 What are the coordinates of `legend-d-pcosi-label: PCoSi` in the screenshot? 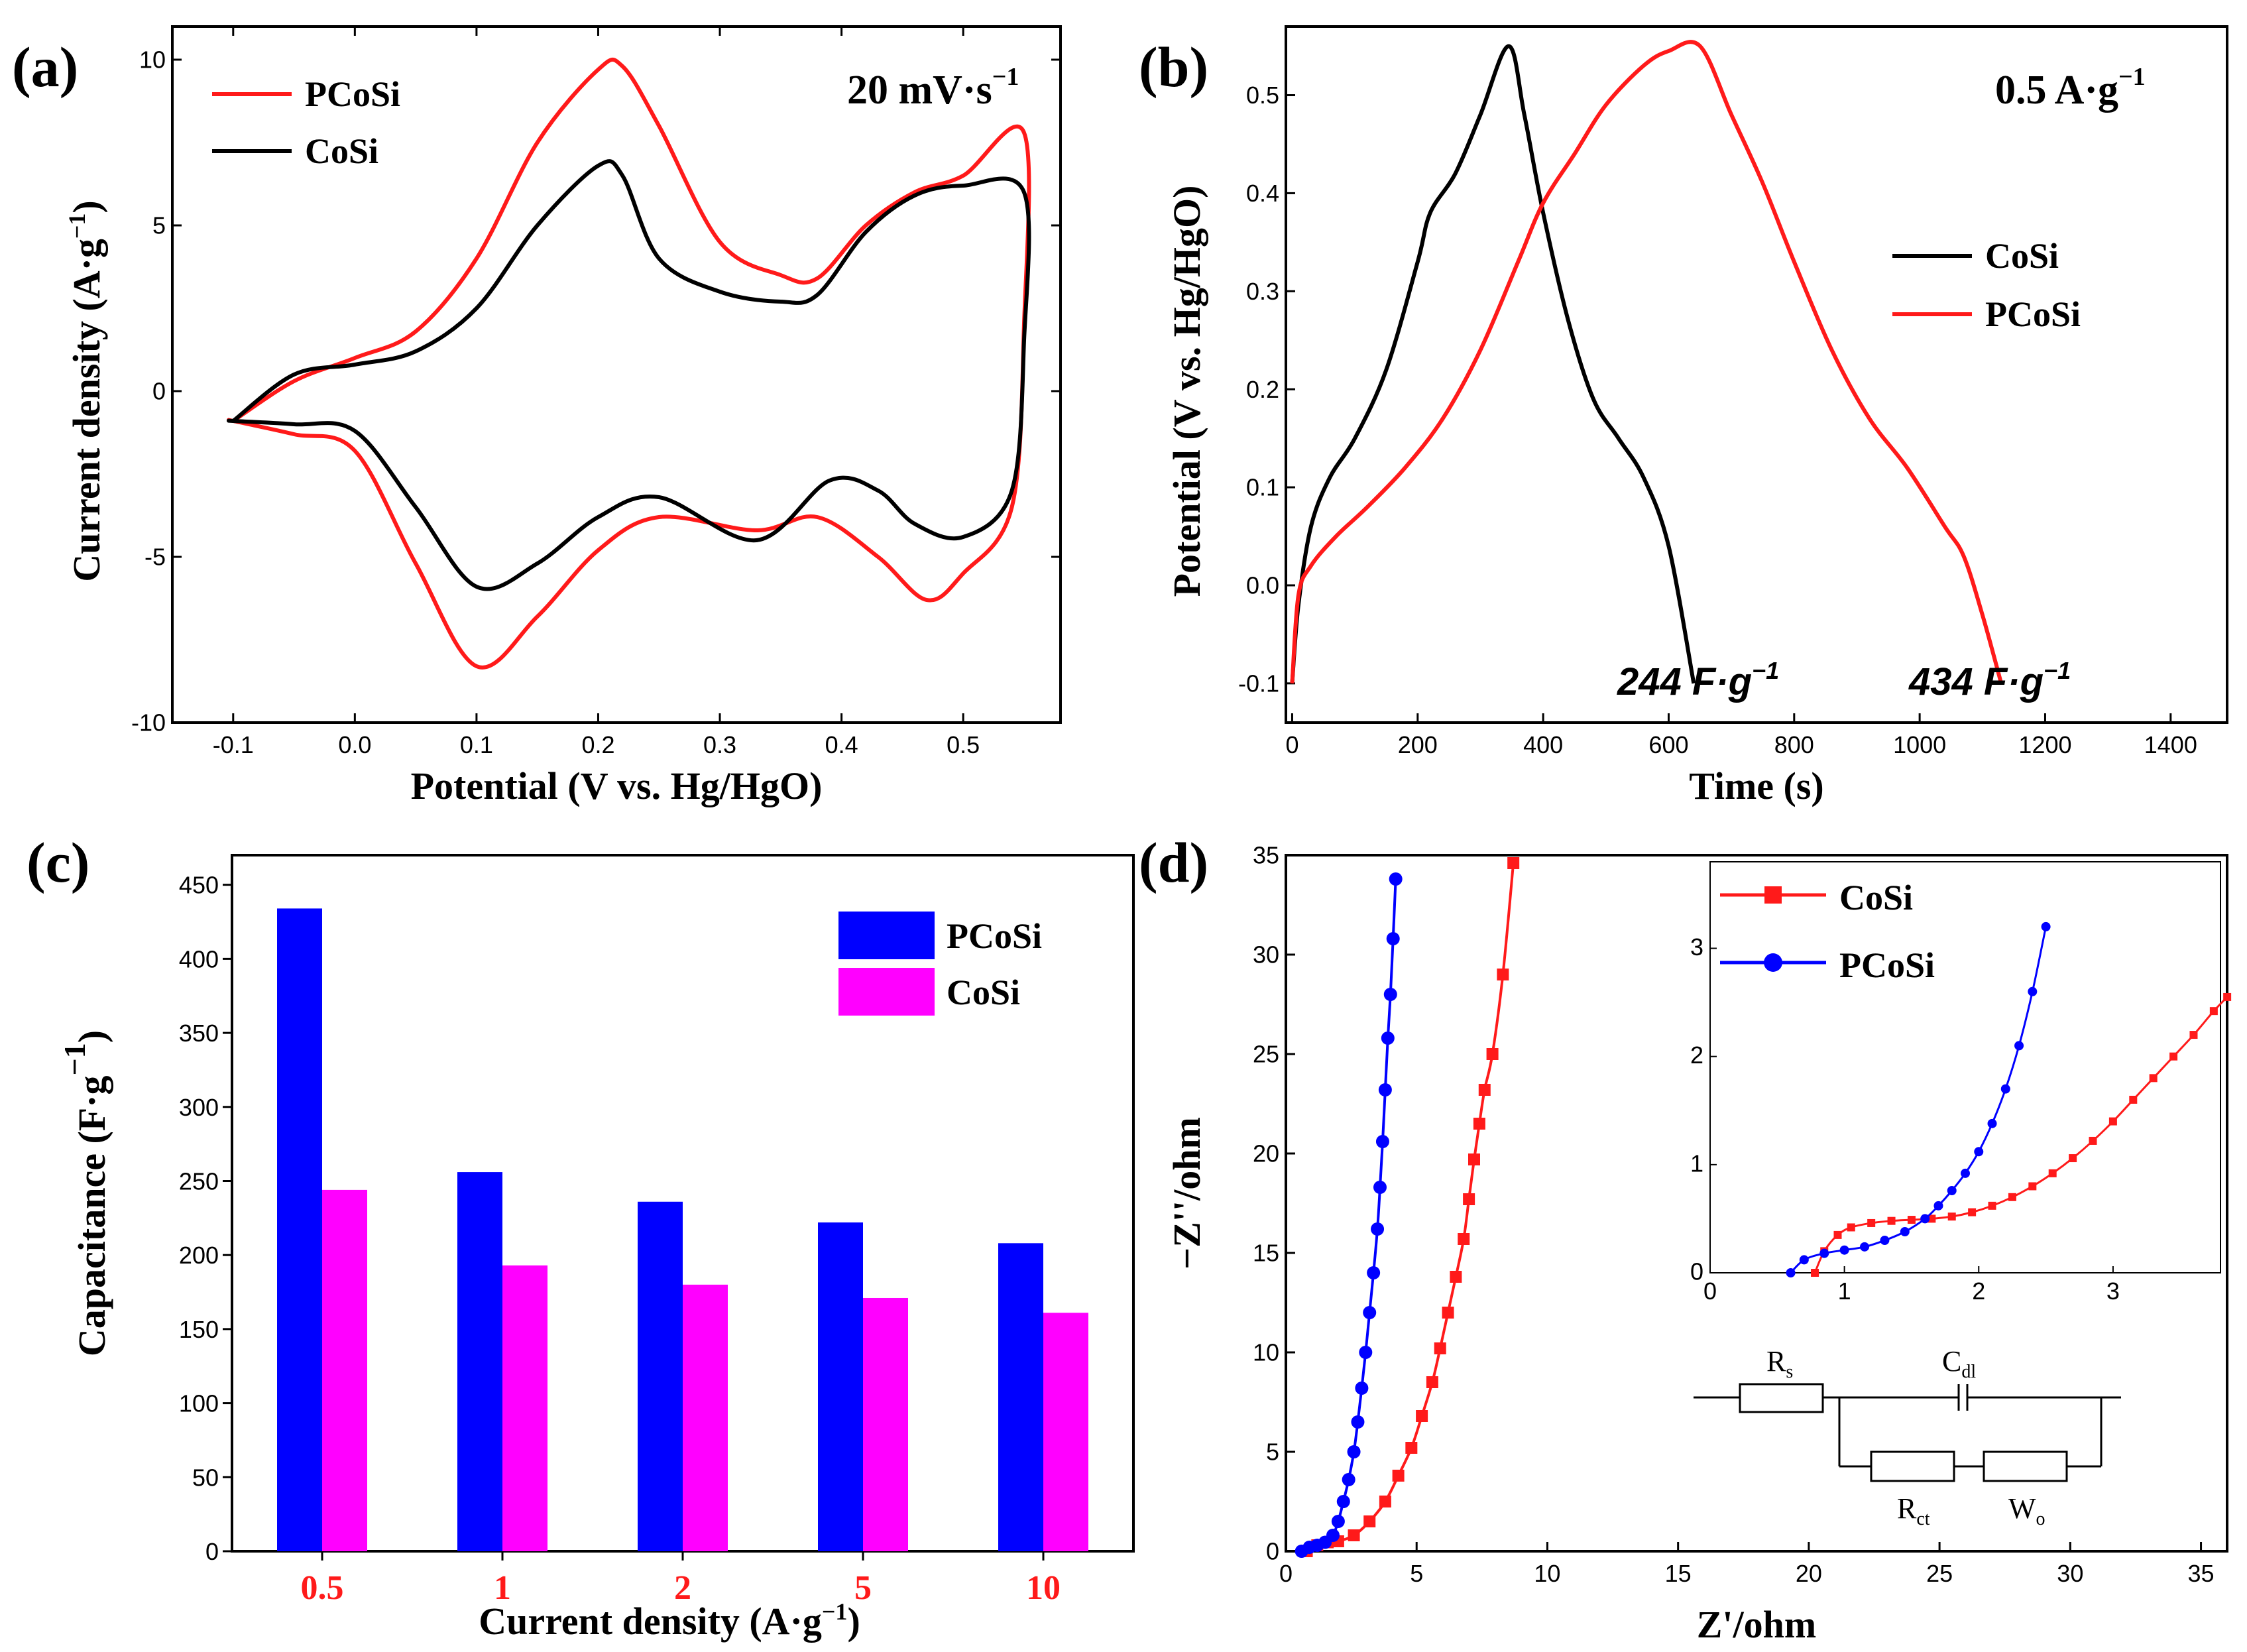 It's located at (1887, 965).